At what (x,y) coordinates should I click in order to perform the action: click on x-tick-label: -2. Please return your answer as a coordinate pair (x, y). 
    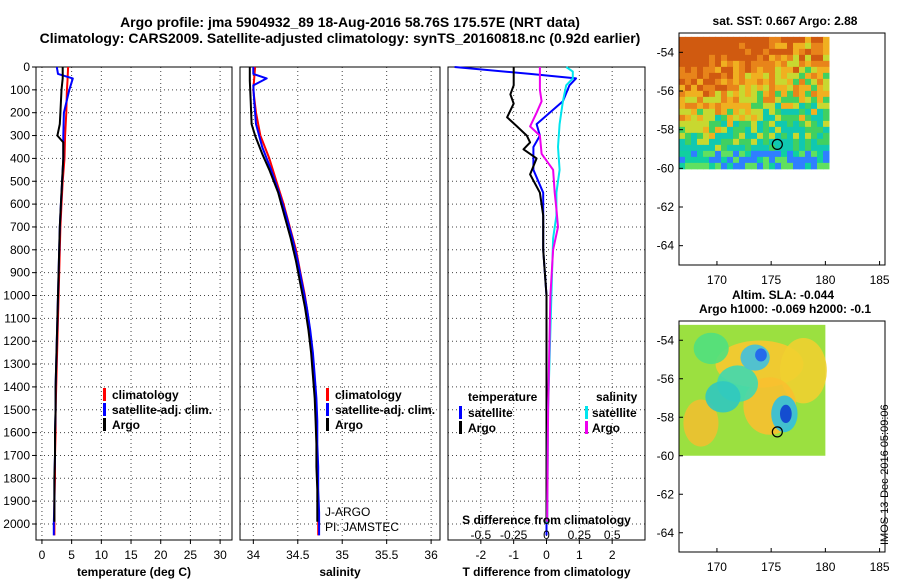
    Looking at the image, I should click on (480, 555).